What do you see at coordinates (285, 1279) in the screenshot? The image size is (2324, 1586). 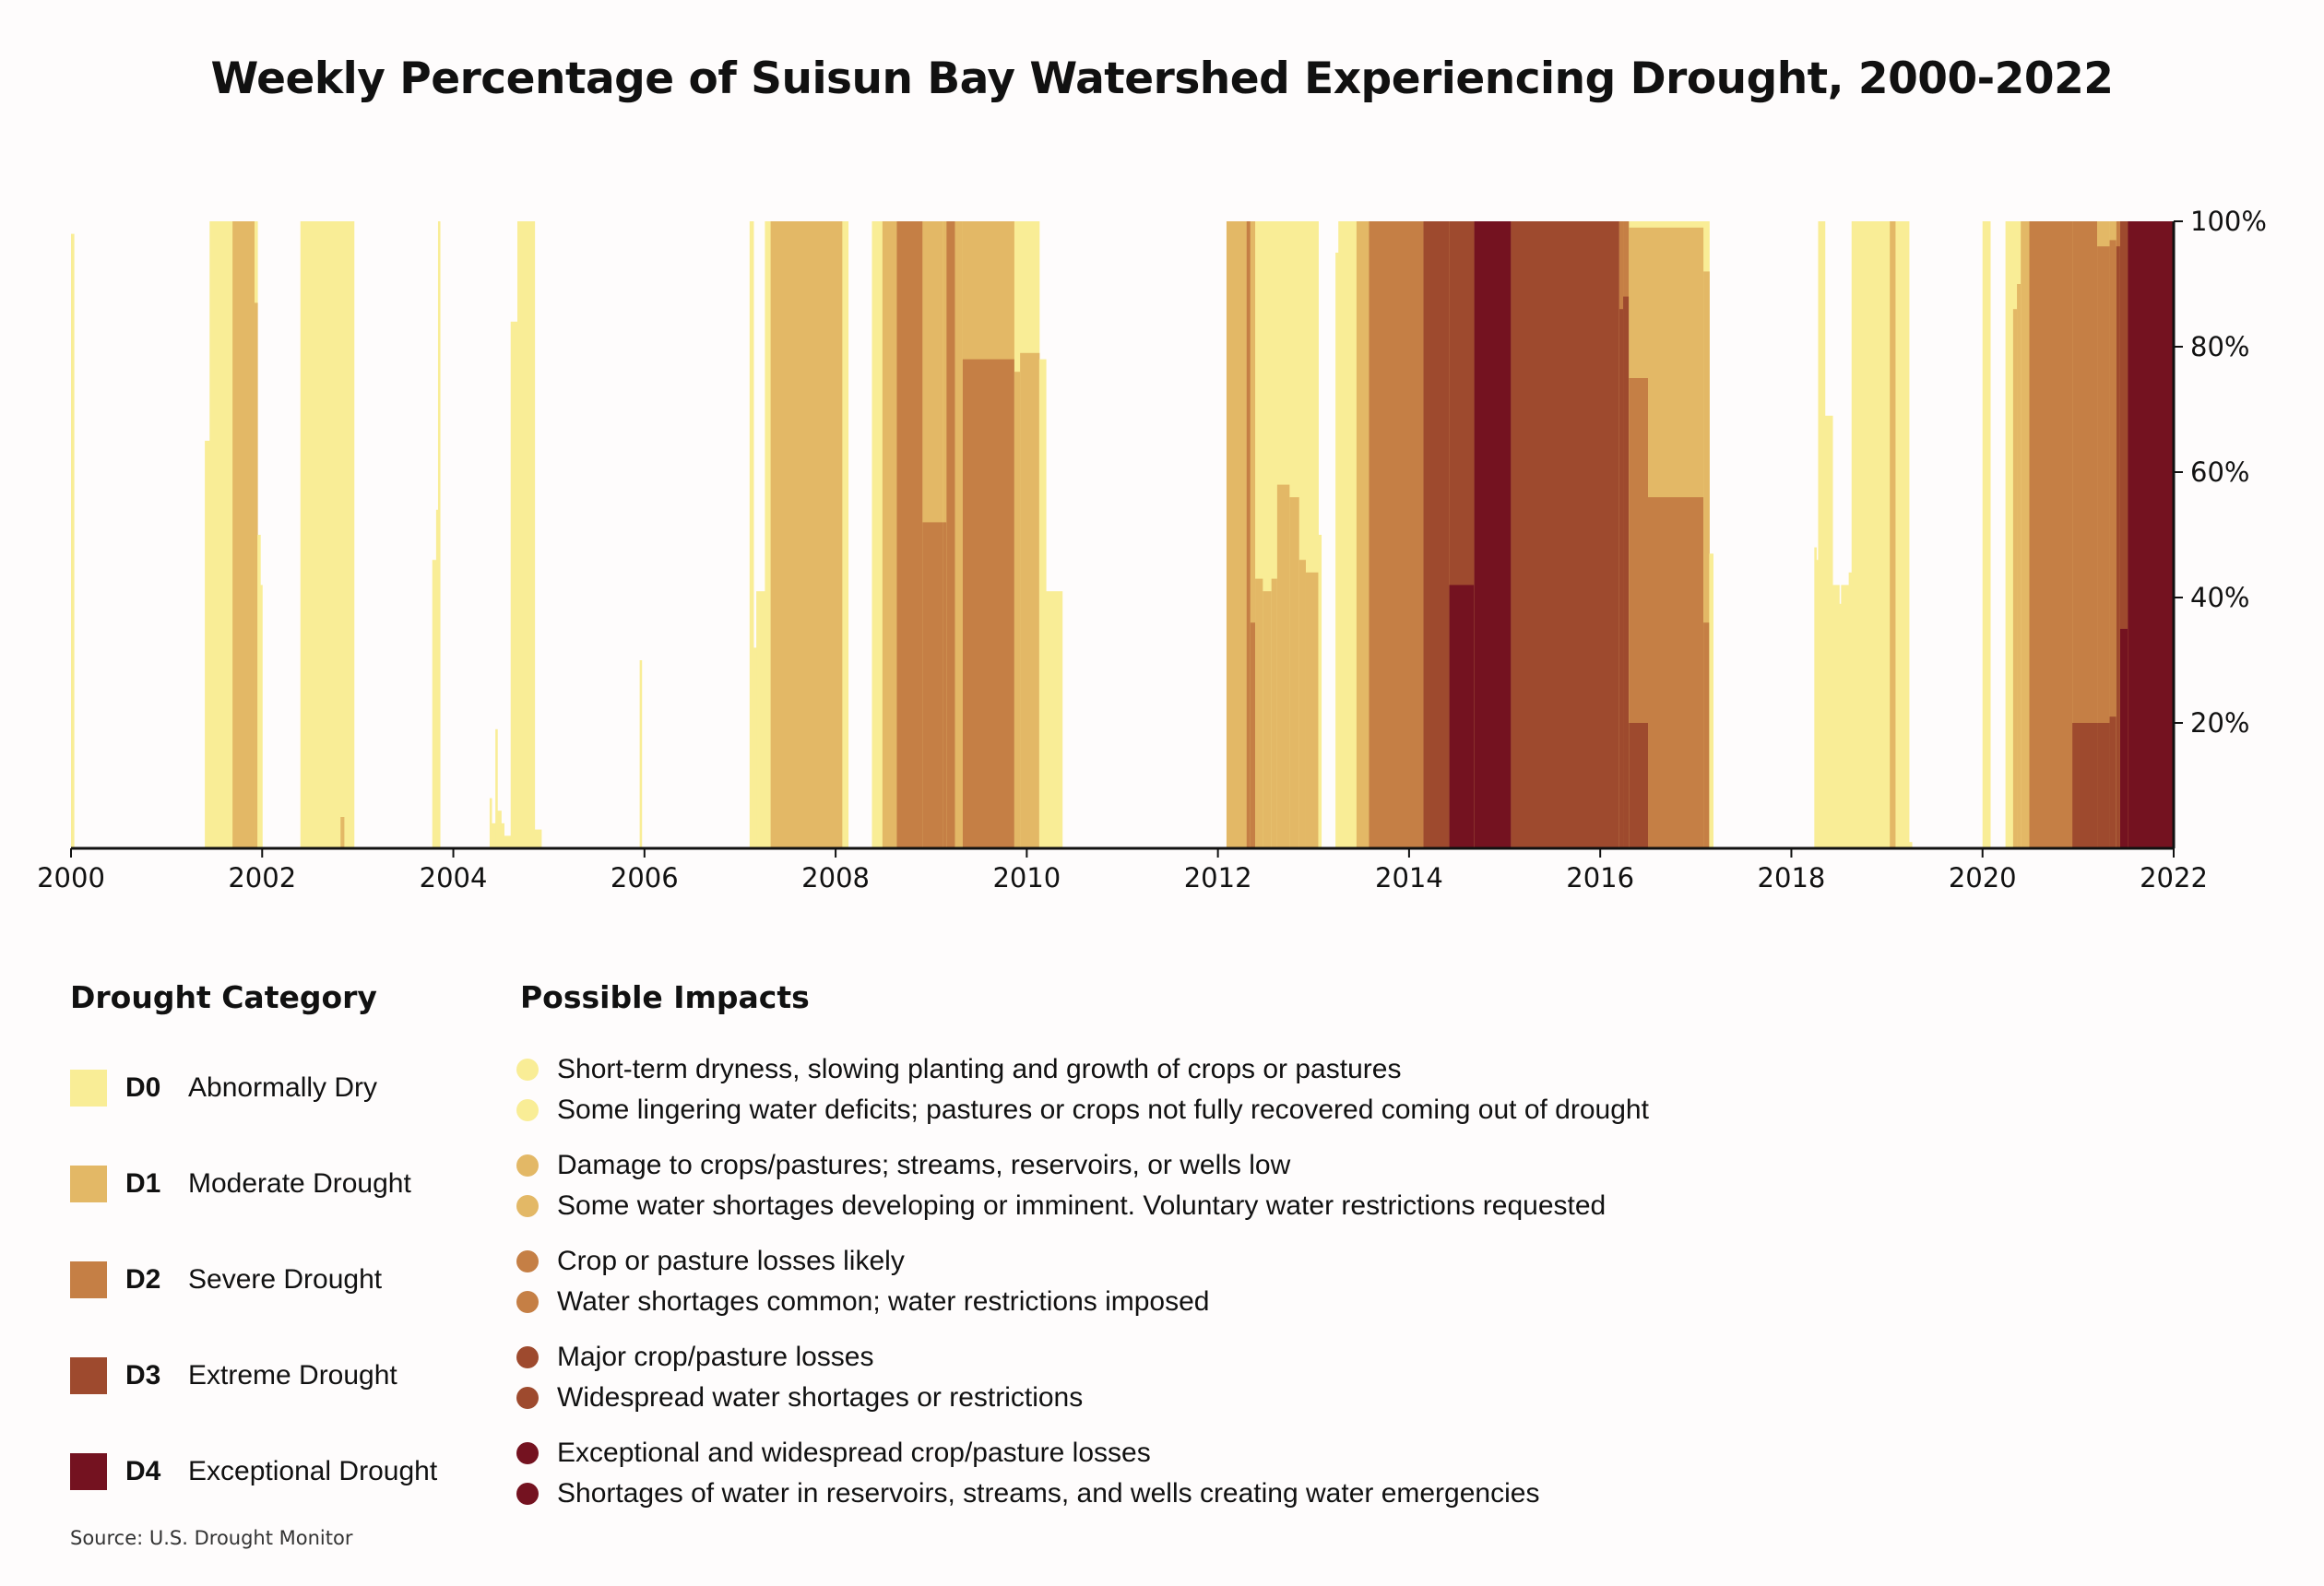 I see `legend-label: Severe Drought` at bounding box center [285, 1279].